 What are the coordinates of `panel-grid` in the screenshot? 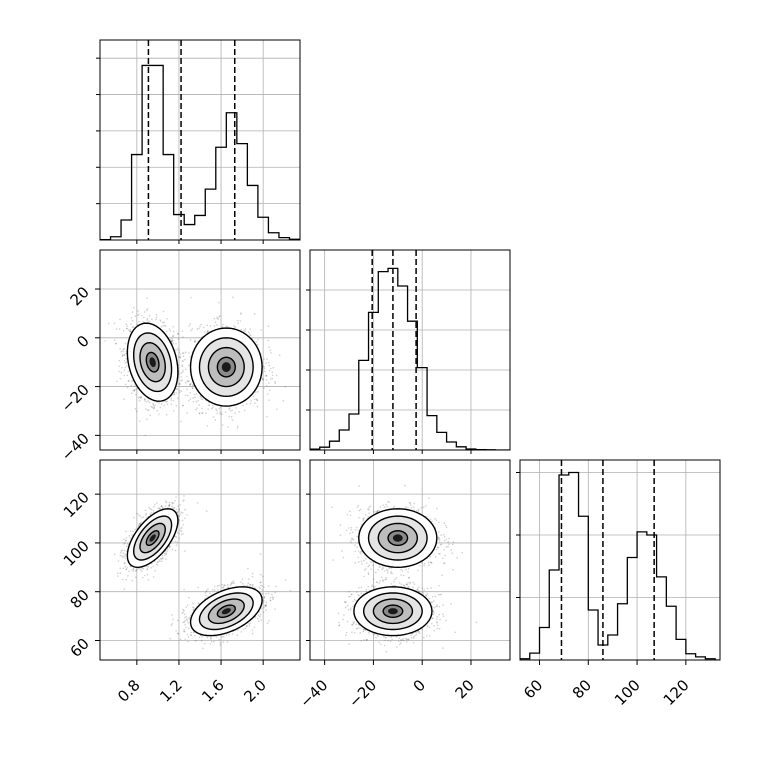 It's located at (410, 350).